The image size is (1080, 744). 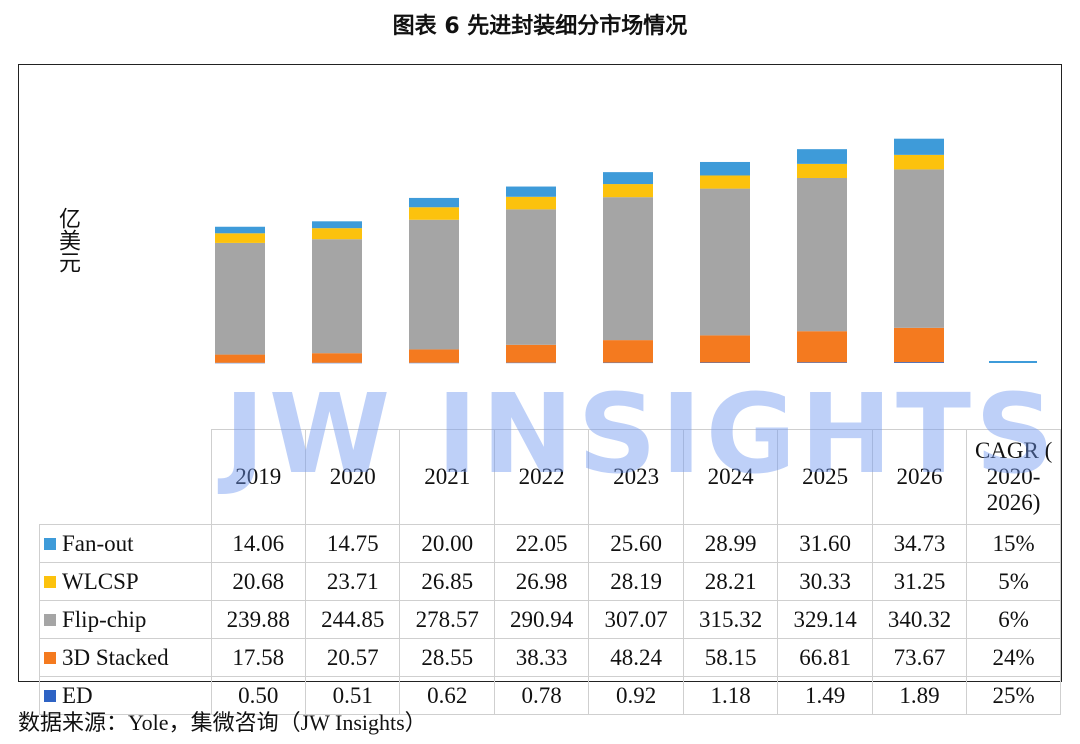 I want to click on series-label: 3D Stacked, so click(x=125, y=657).